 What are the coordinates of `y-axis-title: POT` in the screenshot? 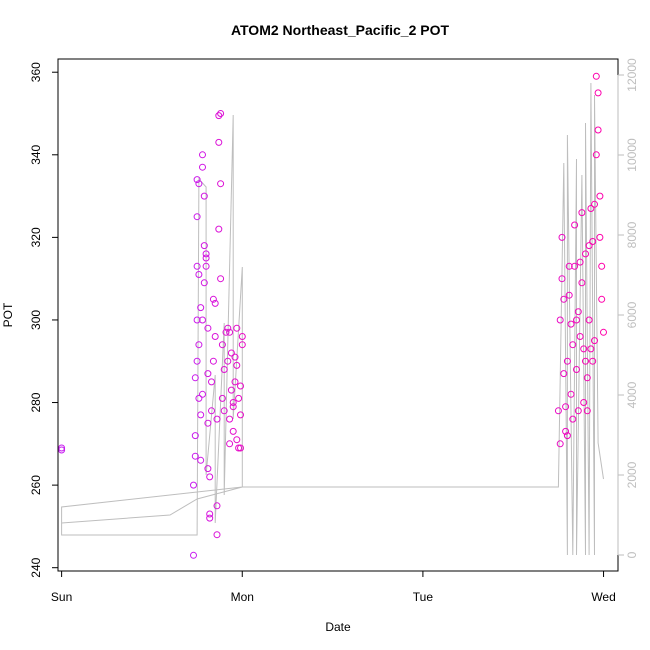 It's located at (8, 314).